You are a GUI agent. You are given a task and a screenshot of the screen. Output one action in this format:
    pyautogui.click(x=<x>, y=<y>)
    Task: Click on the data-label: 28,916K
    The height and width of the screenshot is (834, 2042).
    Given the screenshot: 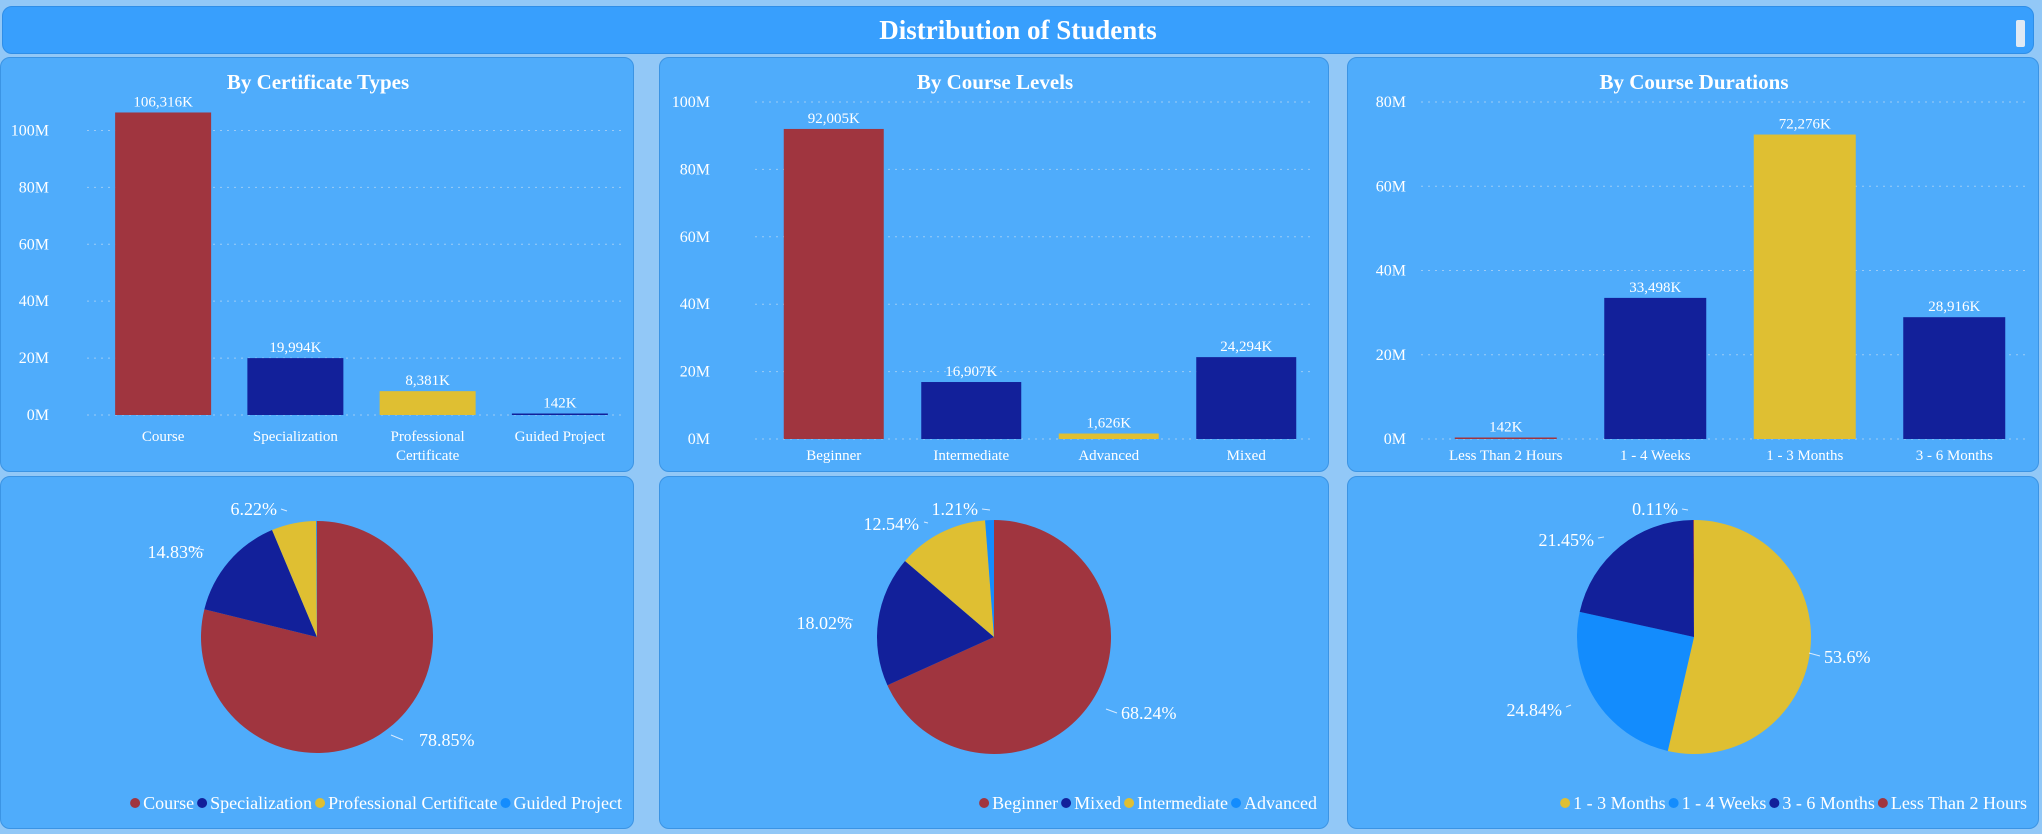 What is the action you would take?
    pyautogui.click(x=1954, y=307)
    